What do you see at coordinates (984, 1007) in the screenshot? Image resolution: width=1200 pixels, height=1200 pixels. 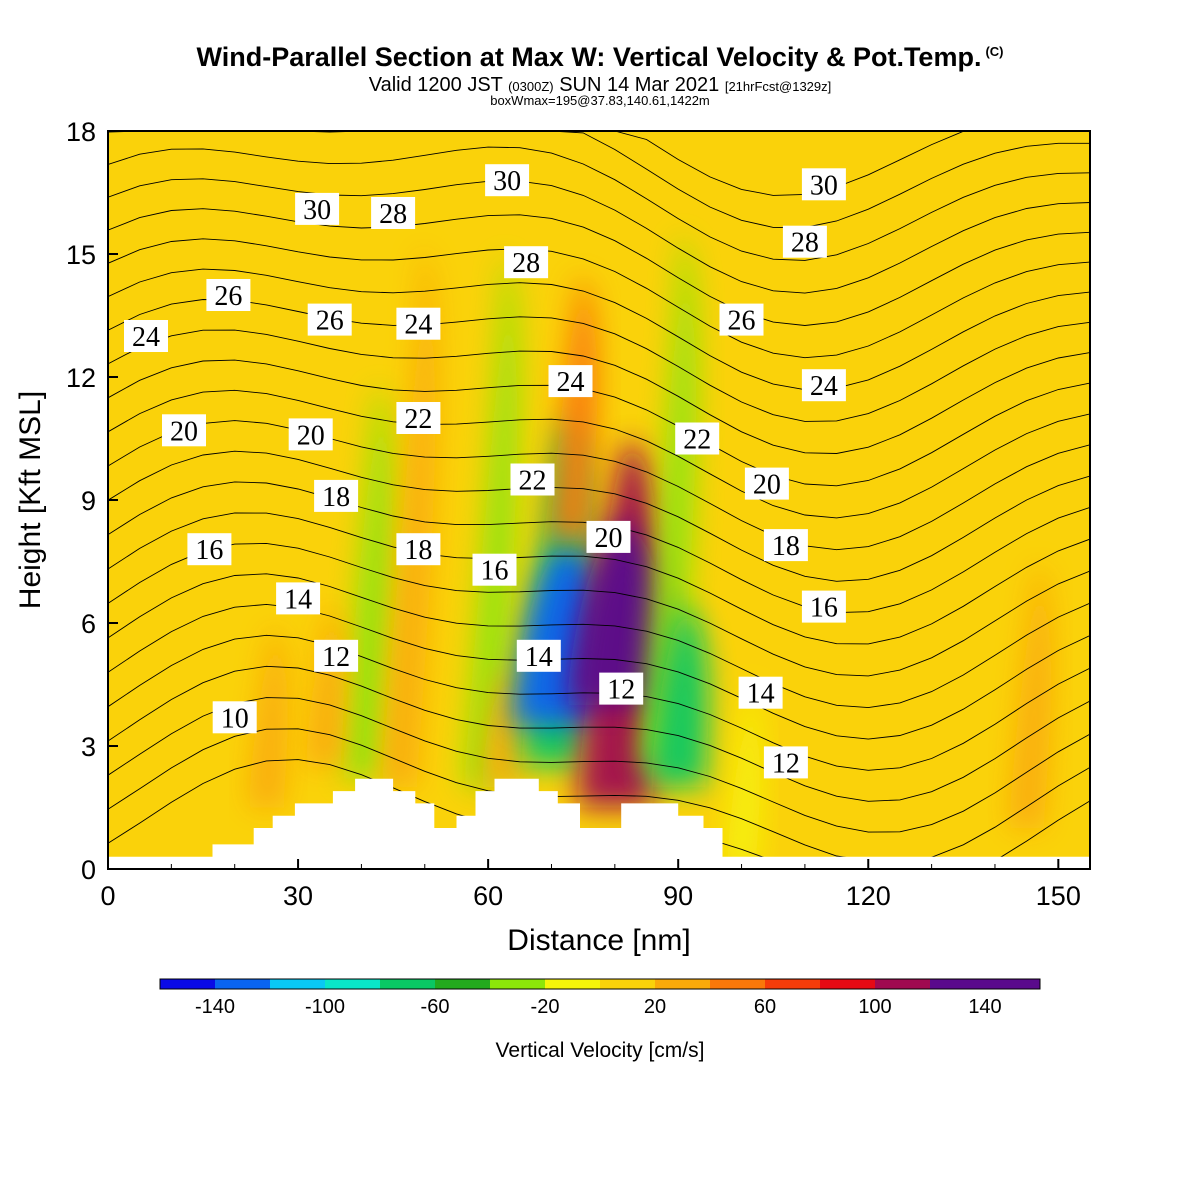 I see `colorbar-label-7: 140` at bounding box center [984, 1007].